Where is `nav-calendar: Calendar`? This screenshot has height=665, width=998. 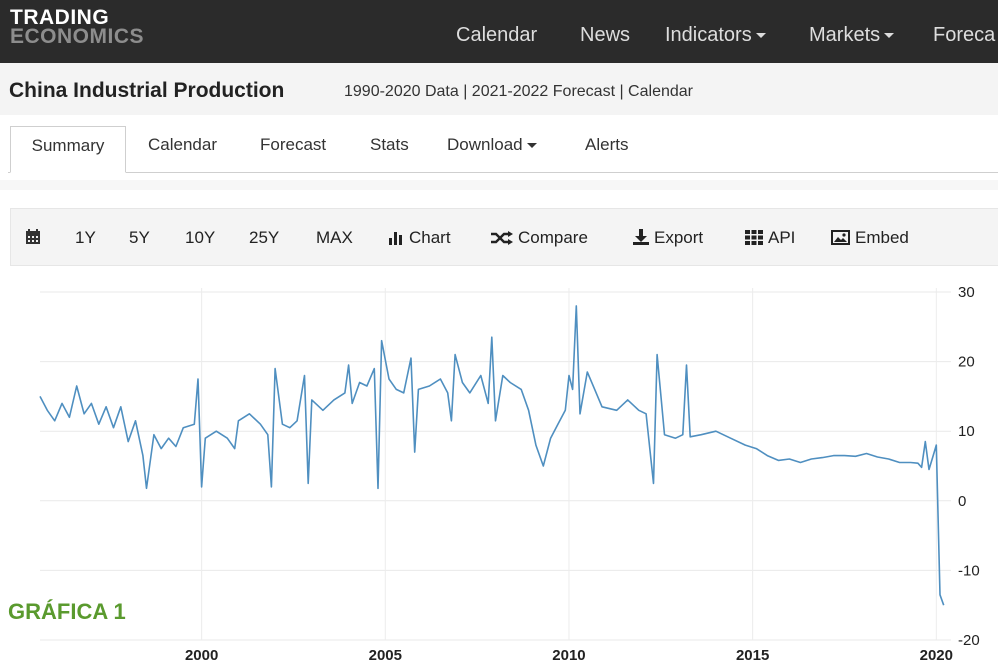
nav-calendar: Calendar is located at coordinates (496, 35).